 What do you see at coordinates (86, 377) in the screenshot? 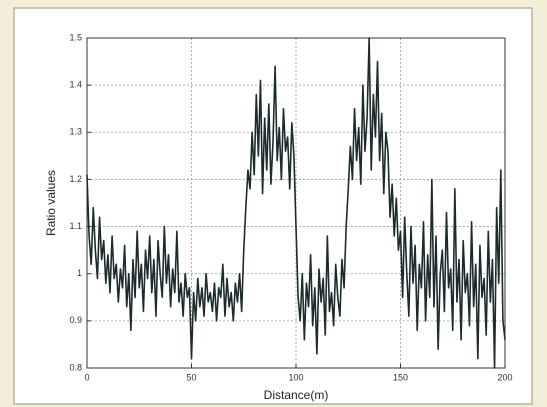
I see `x-tick-label: 0` at bounding box center [86, 377].